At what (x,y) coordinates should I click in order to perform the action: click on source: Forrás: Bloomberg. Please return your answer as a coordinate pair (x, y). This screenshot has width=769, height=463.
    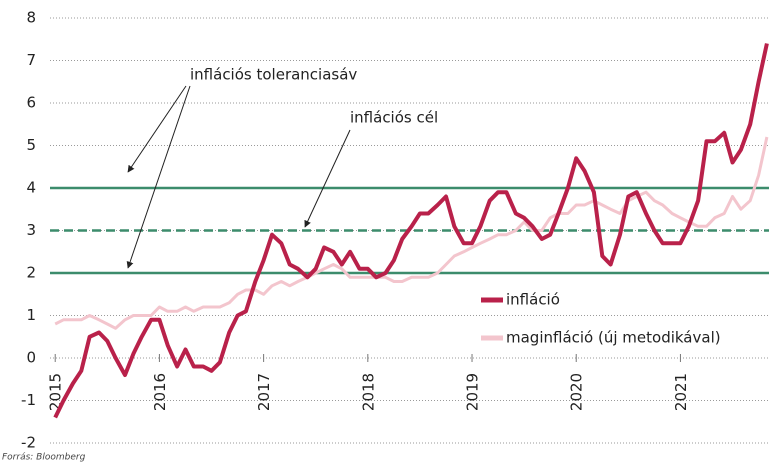
    Looking at the image, I should click on (44, 458).